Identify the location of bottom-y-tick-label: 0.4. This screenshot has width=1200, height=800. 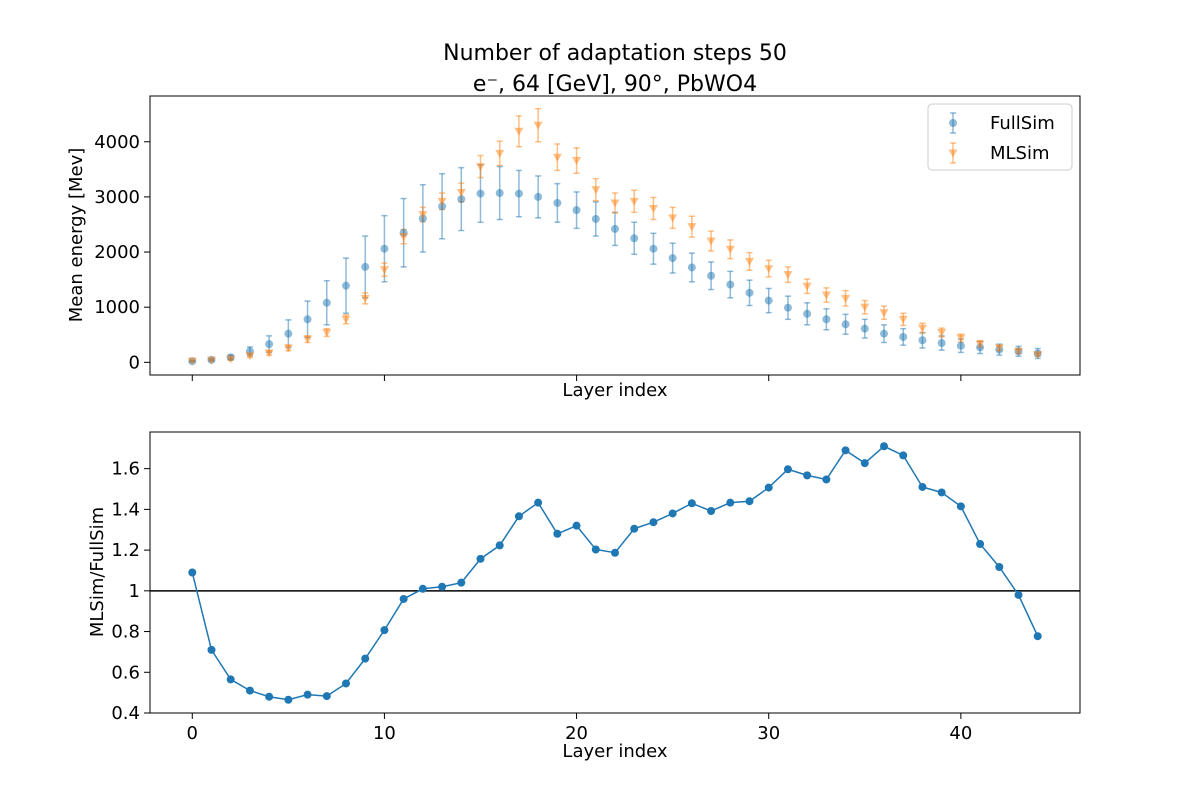
(125, 713).